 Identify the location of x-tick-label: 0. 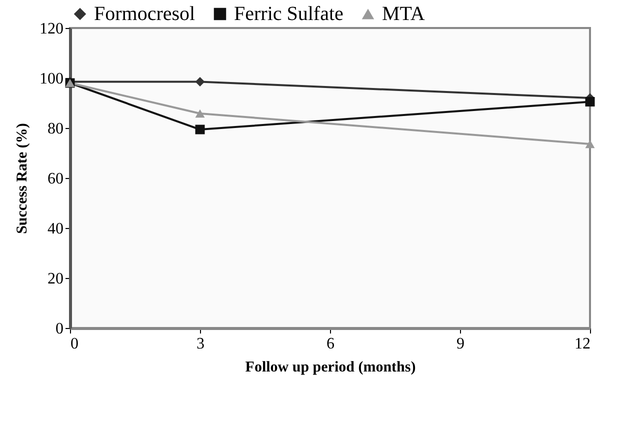
(74, 344).